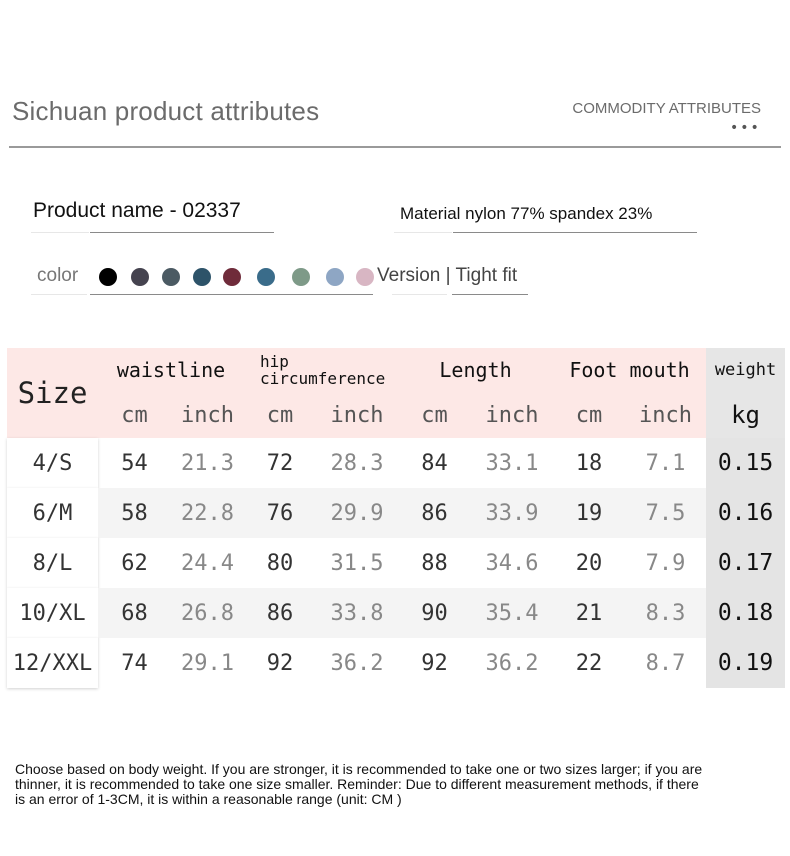 The height and width of the screenshot is (856, 790). What do you see at coordinates (746, 463) in the screenshot?
I see `weight-value: 0.15` at bounding box center [746, 463].